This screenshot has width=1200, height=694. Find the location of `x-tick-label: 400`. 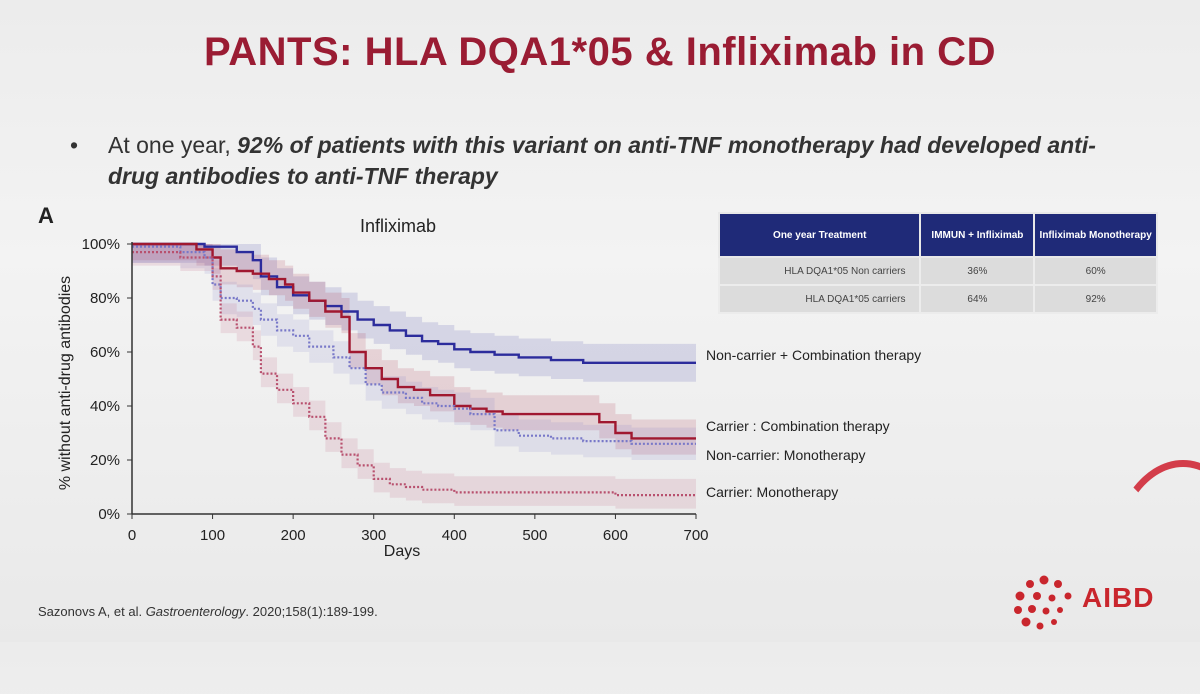

x-tick-label: 400 is located at coordinates (454, 535).